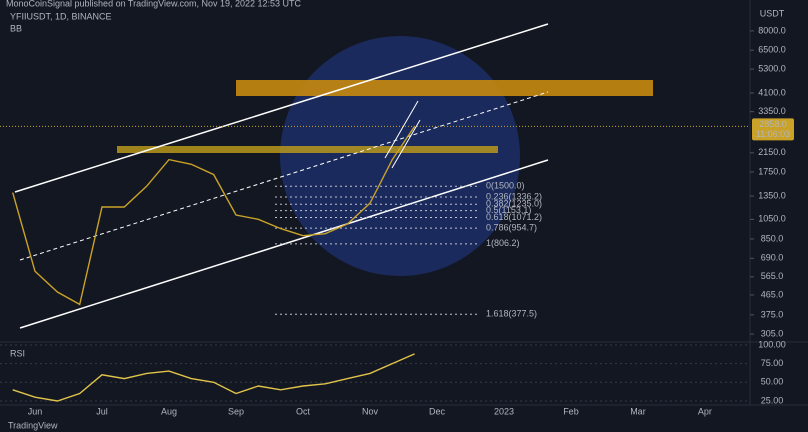 This screenshot has height=432, width=808. What do you see at coordinates (705, 411) in the screenshot?
I see `x-tick-label: Apr` at bounding box center [705, 411].